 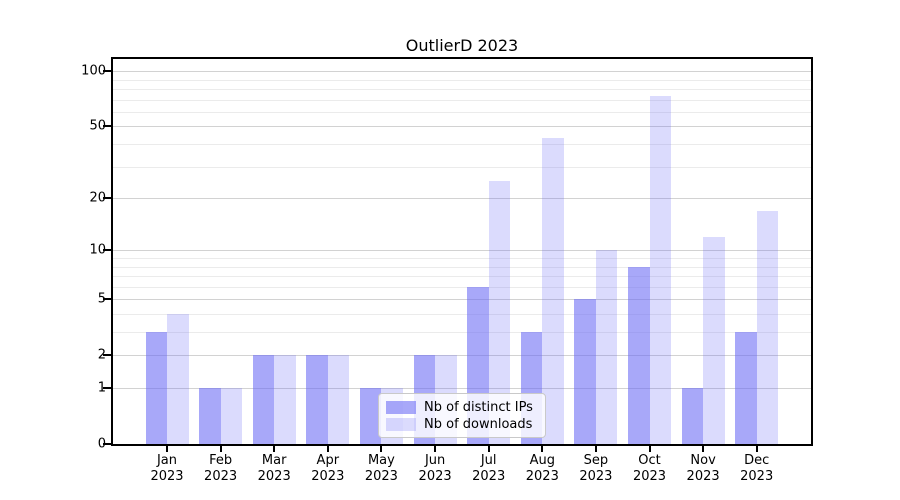 I want to click on bar-ips-oct, so click(x=639, y=355).